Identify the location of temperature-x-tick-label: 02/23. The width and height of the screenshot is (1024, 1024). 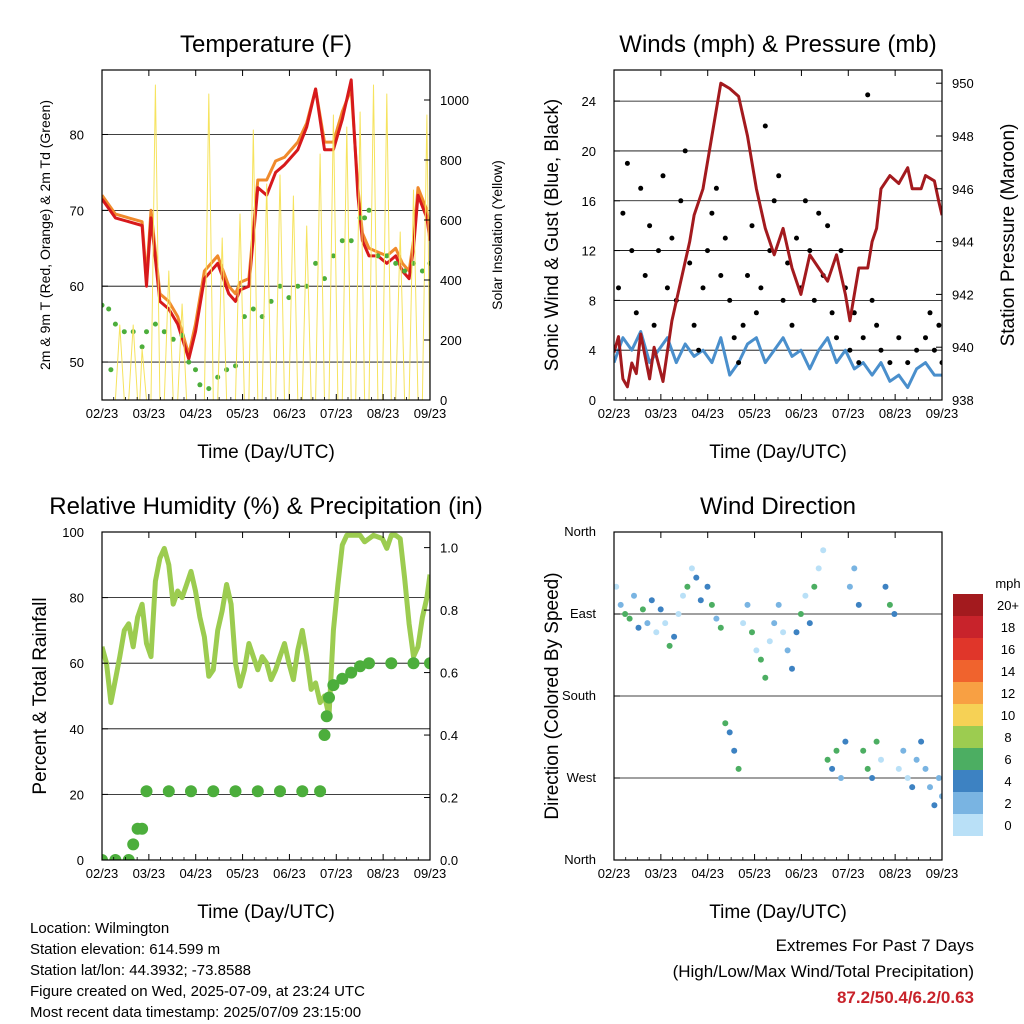
(102, 413).